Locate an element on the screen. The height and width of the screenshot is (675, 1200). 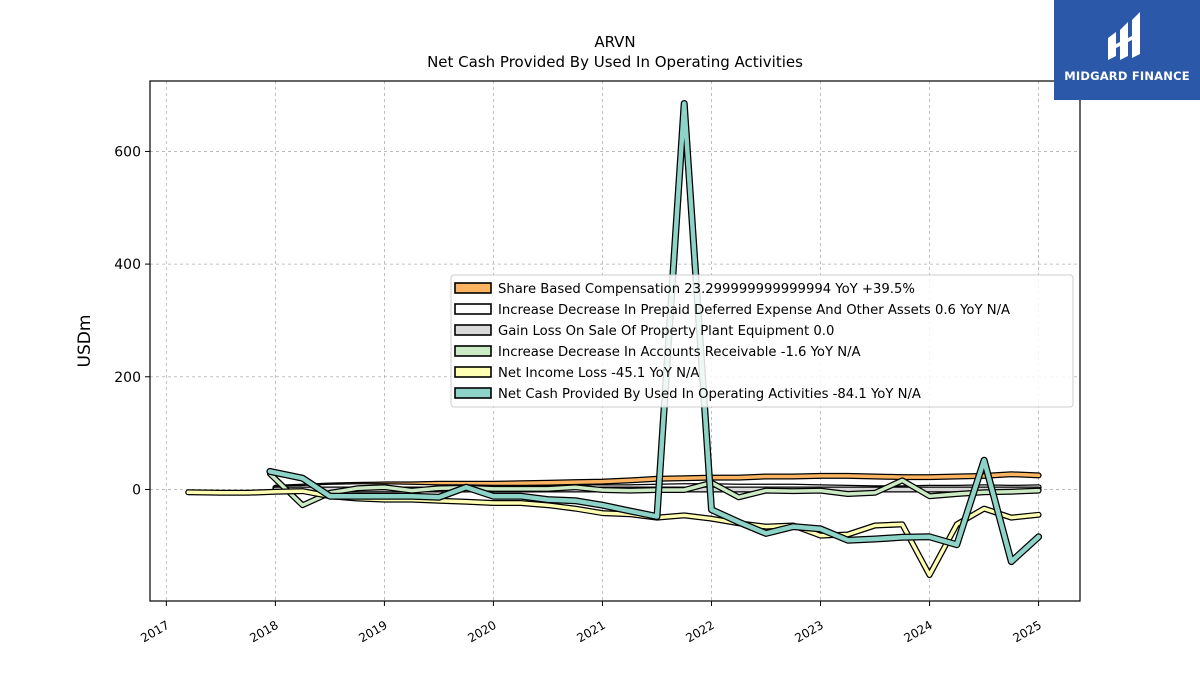
x-tick-label: 2020 is located at coordinates (481, 631).